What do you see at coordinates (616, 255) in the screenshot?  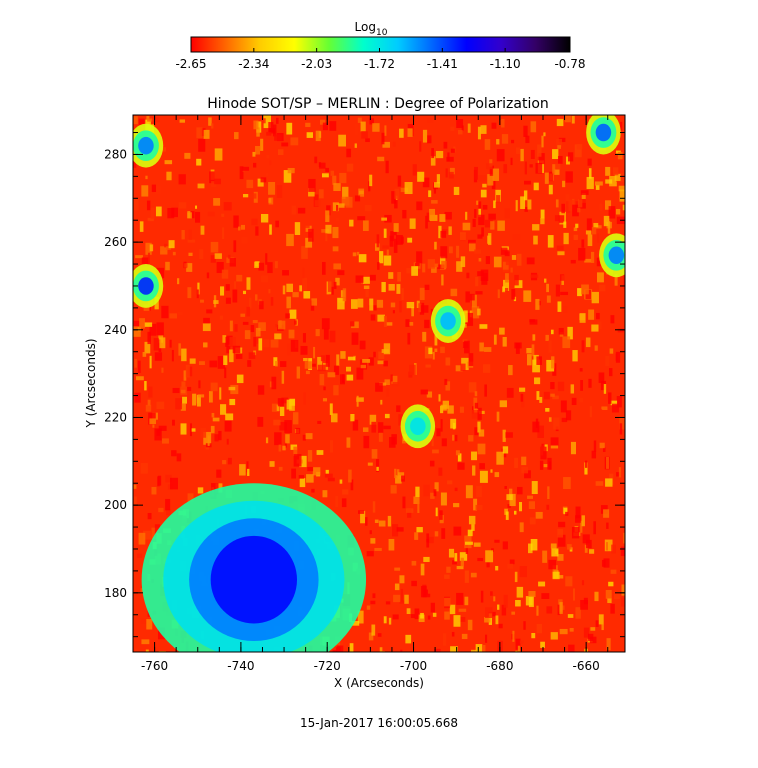 I see `feature-magnetic-concentration` at bounding box center [616, 255].